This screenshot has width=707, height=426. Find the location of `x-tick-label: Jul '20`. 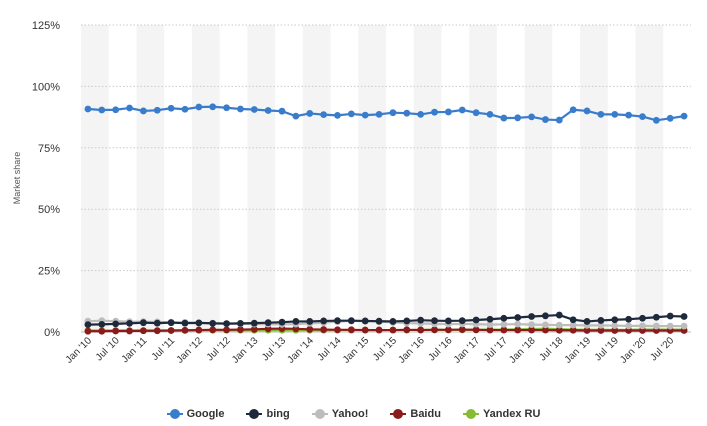

x-tick-label: Jul '20 is located at coordinates (662, 349).